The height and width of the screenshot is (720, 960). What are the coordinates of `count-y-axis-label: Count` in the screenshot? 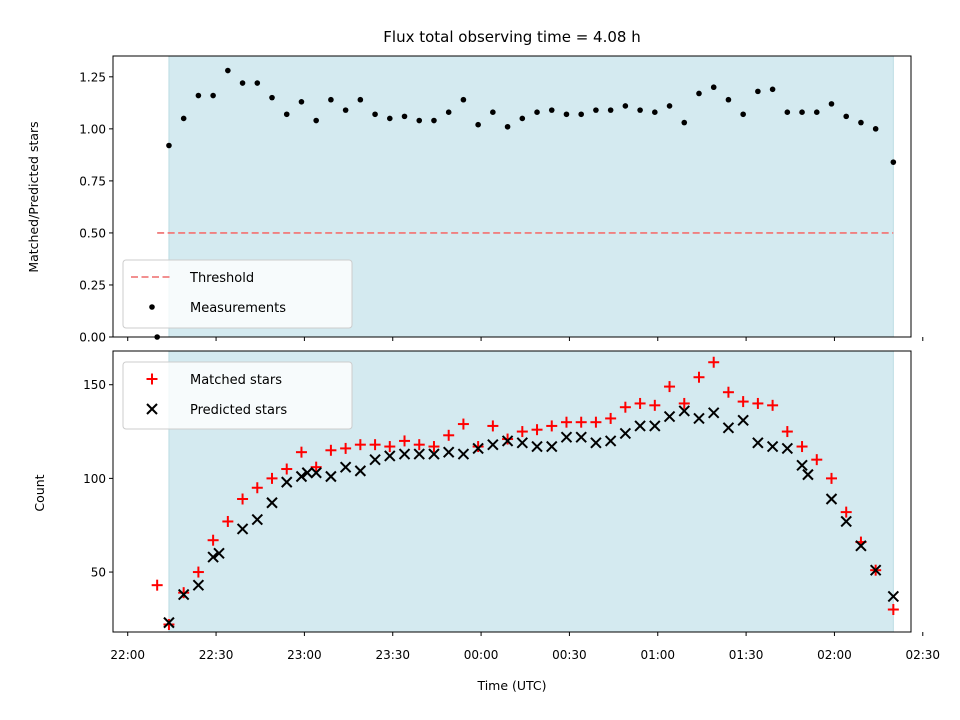 It's located at (39, 492).